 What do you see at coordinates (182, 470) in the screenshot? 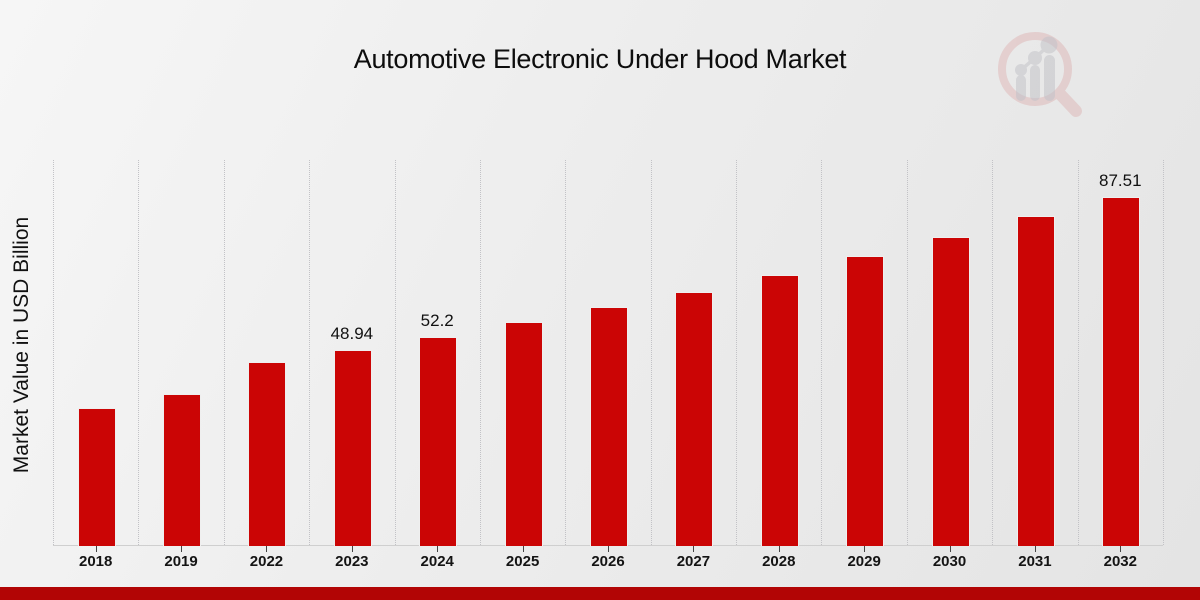
I see `bar-2019` at bounding box center [182, 470].